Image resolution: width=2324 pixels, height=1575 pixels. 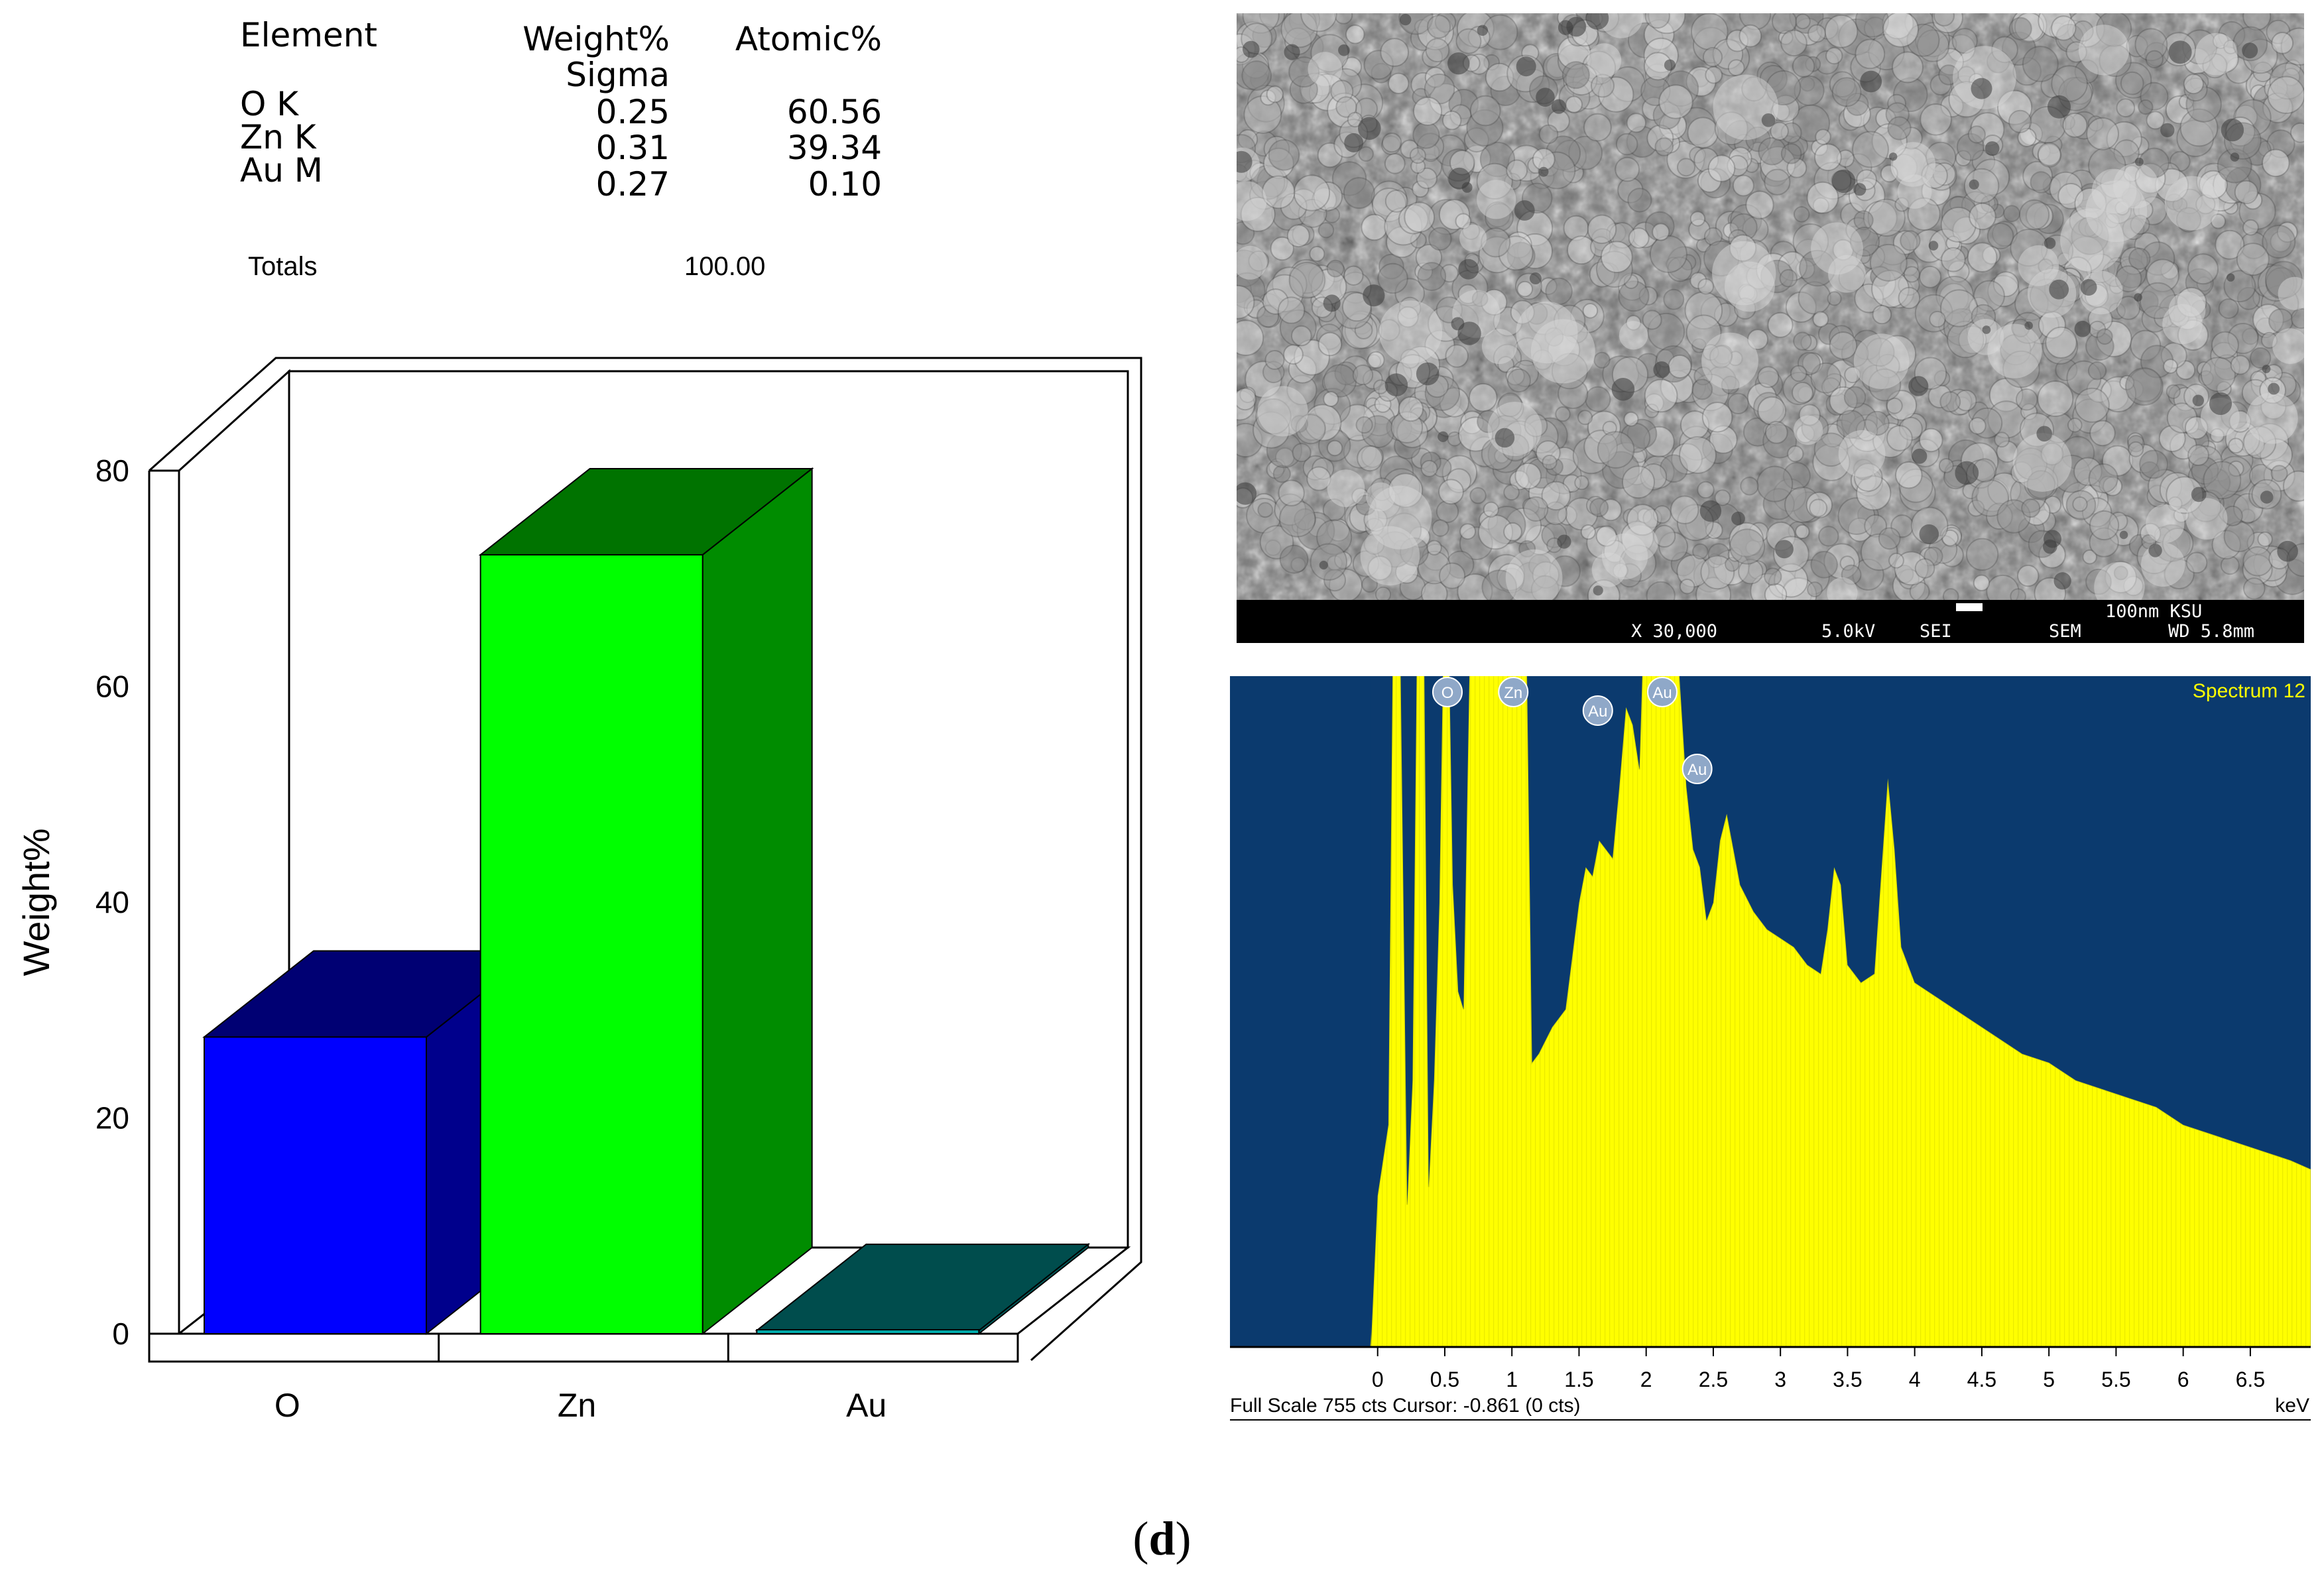 What do you see at coordinates (866, 1406) in the screenshot?
I see `x-tick-label: Au` at bounding box center [866, 1406].